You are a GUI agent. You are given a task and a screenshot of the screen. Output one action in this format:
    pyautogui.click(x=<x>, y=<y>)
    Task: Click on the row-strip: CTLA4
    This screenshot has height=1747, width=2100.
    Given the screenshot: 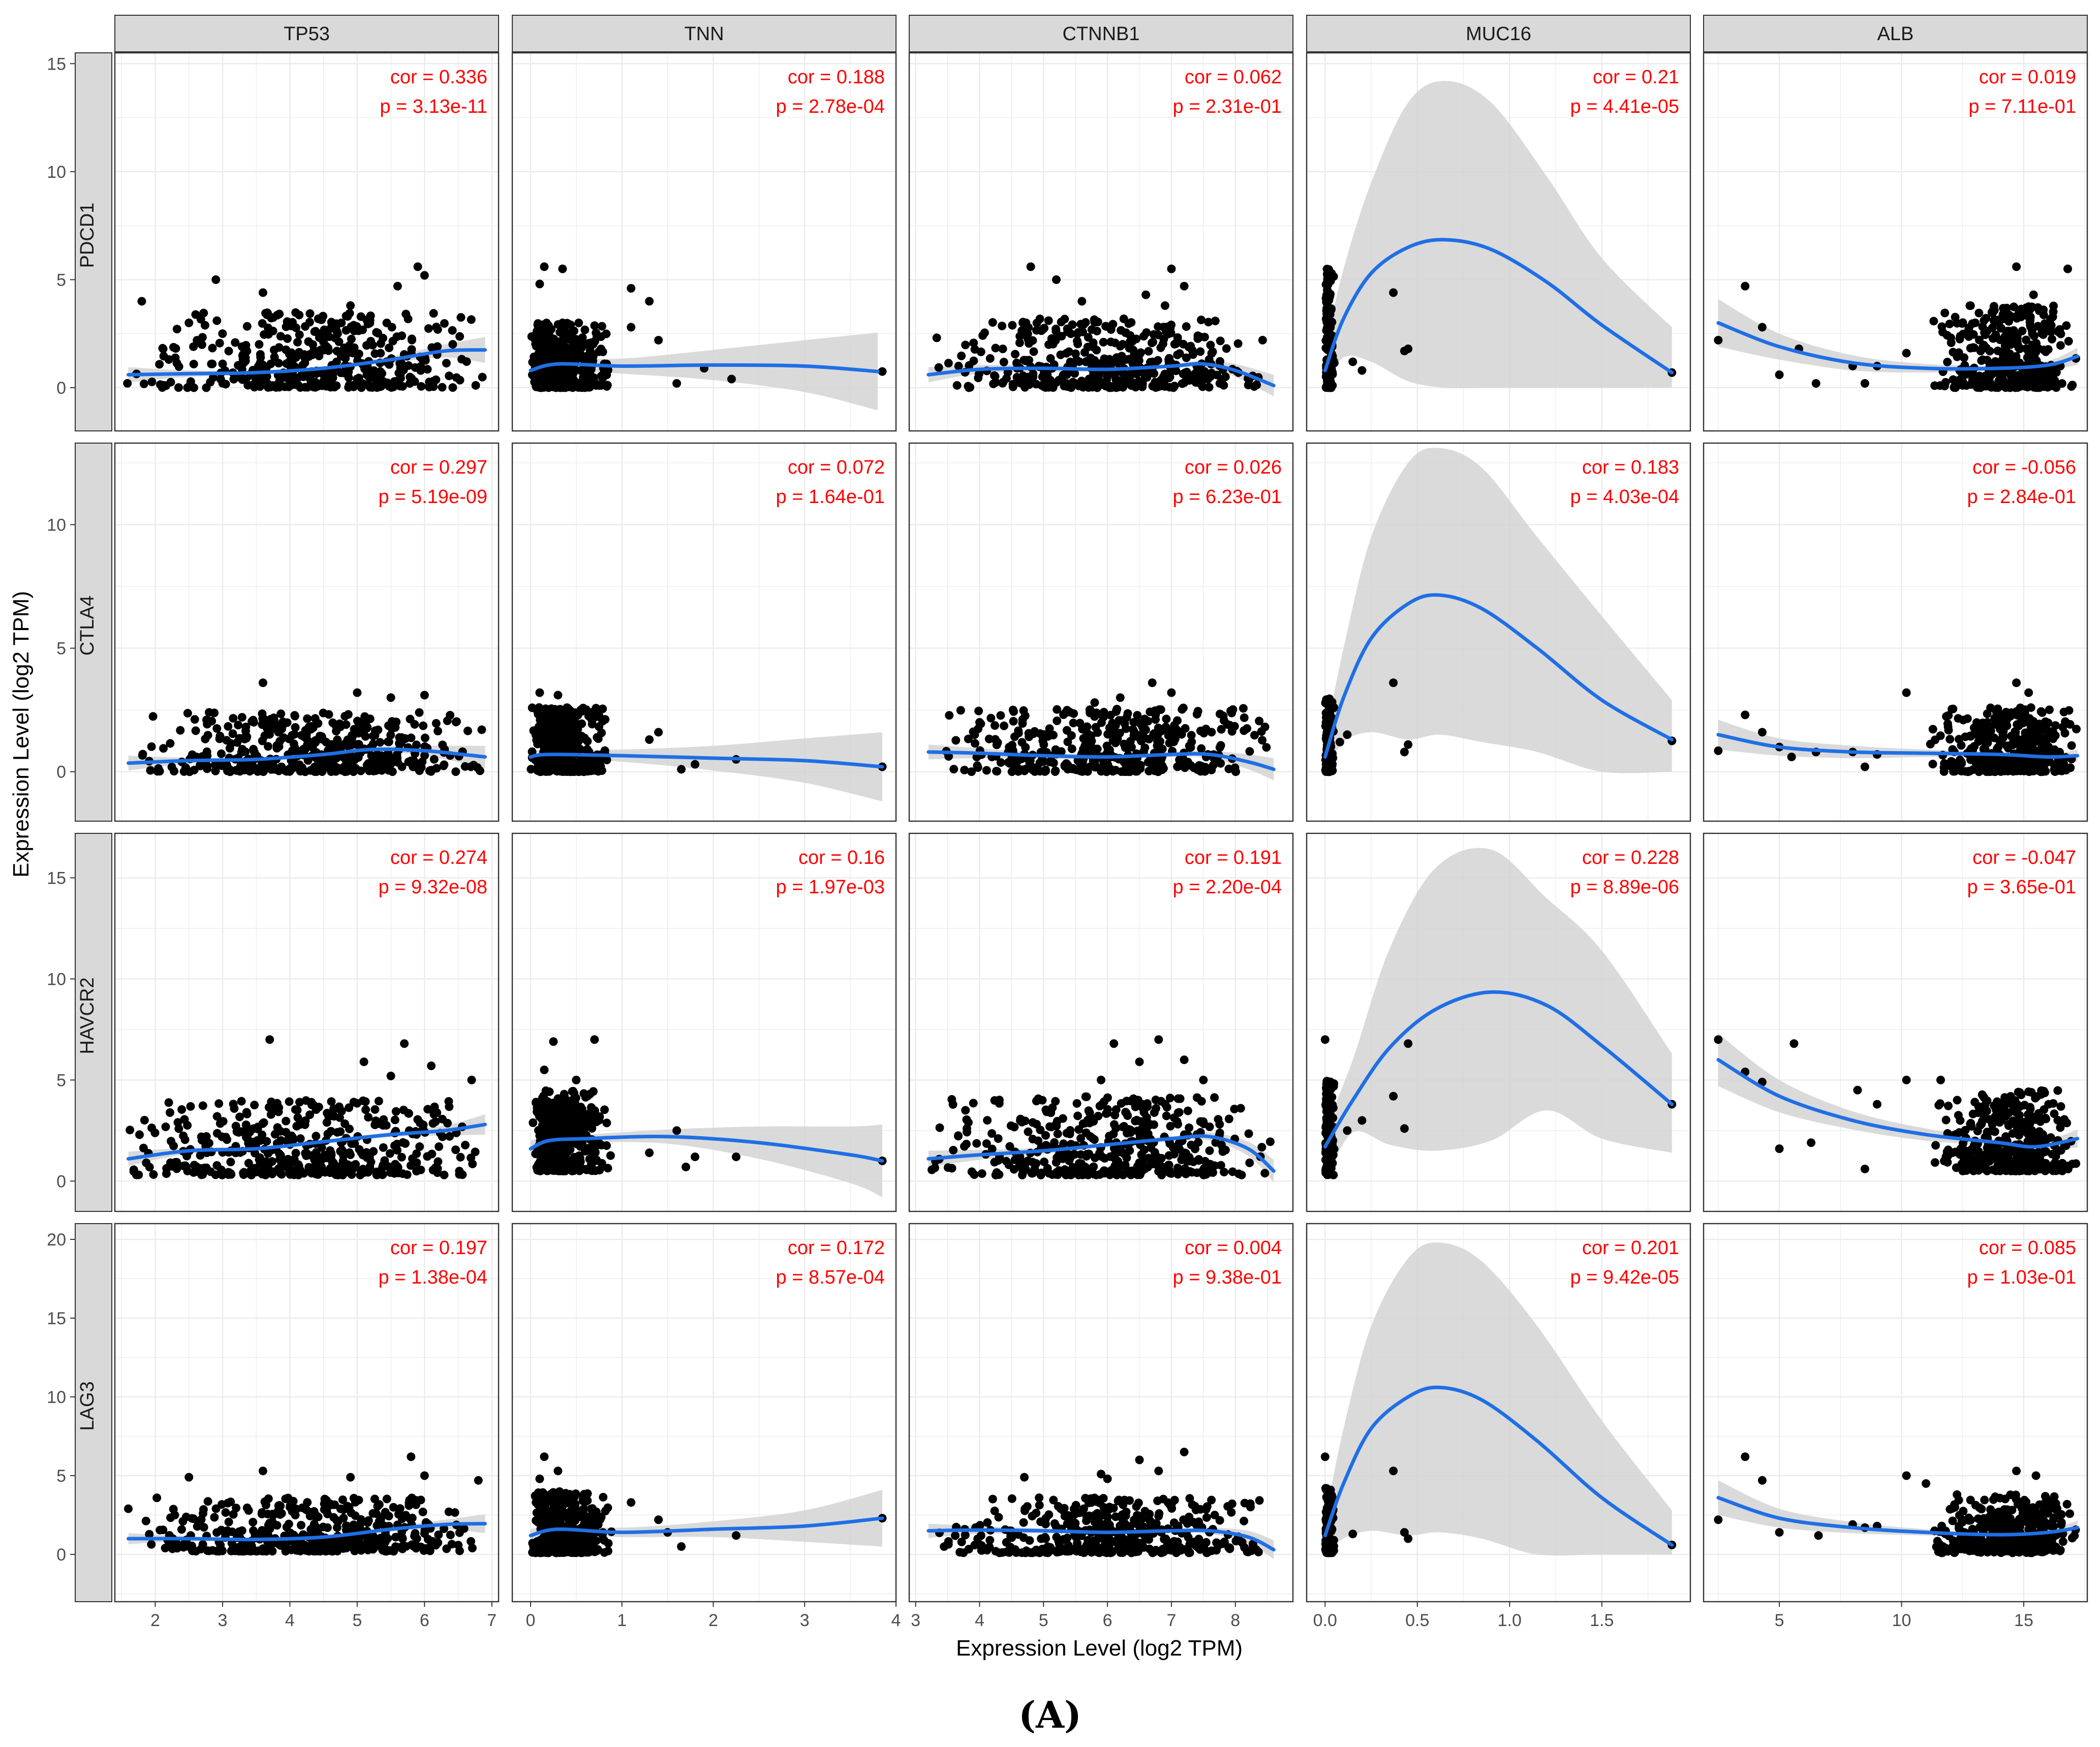 What is the action you would take?
    pyautogui.click(x=93, y=632)
    